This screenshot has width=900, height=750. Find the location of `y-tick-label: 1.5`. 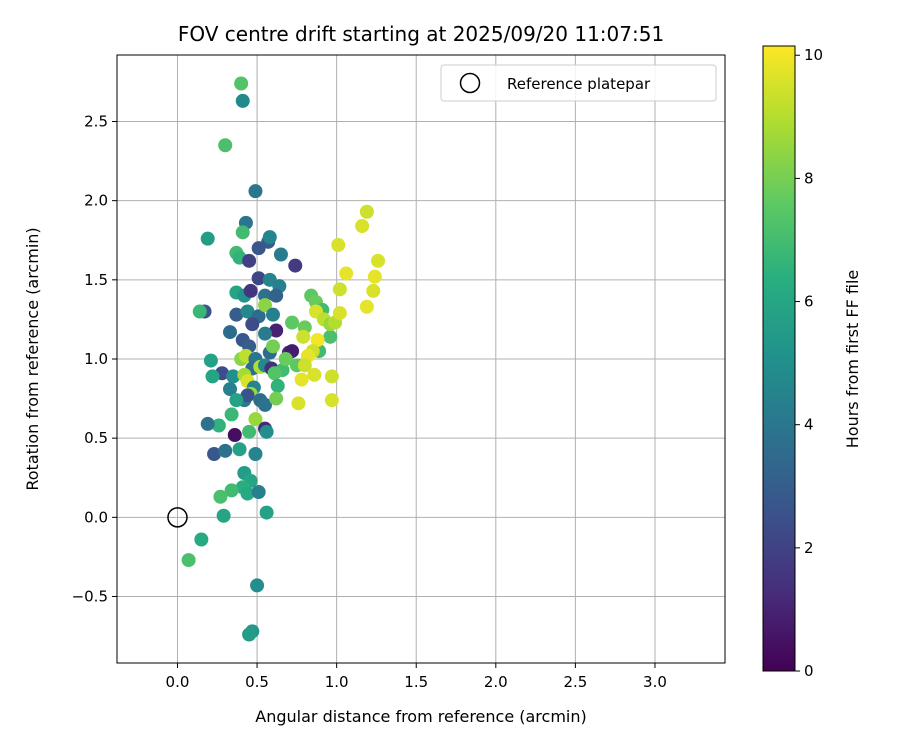

y-tick-label: 1.5 is located at coordinates (96, 280).